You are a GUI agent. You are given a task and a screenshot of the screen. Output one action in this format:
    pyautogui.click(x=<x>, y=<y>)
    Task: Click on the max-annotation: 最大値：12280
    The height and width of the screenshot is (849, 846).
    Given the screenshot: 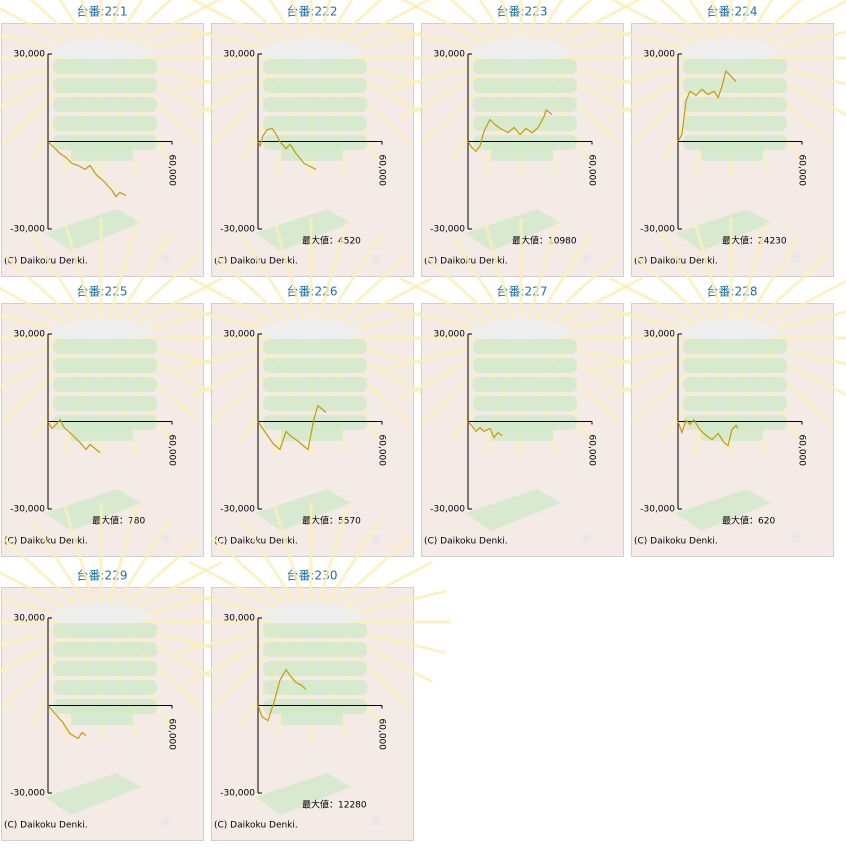 What is the action you would take?
    pyautogui.click(x=334, y=805)
    